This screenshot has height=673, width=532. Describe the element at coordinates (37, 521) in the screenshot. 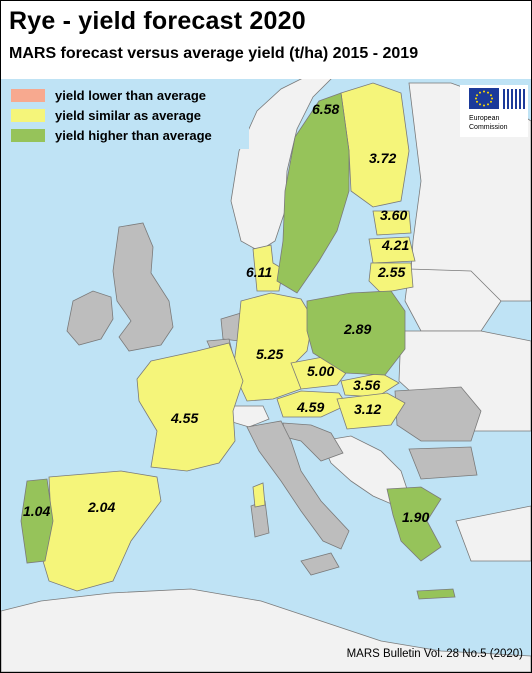

I see `portugal-shape` at that location.